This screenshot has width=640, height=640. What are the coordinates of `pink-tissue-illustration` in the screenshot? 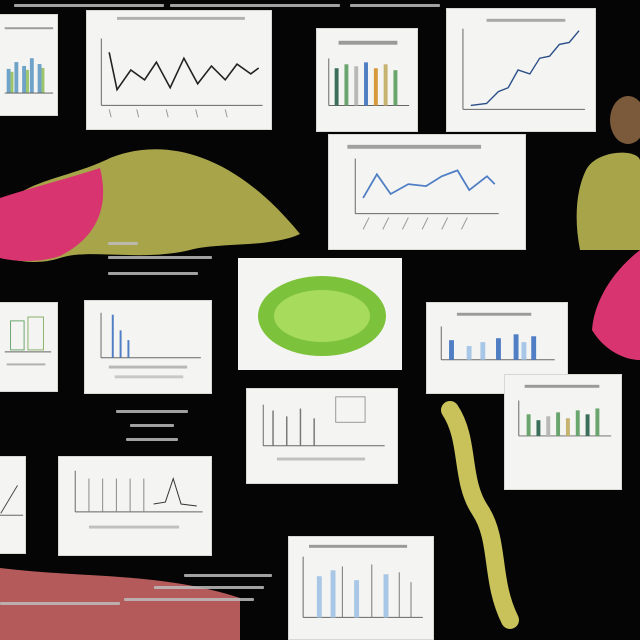 It's located at (156, 203).